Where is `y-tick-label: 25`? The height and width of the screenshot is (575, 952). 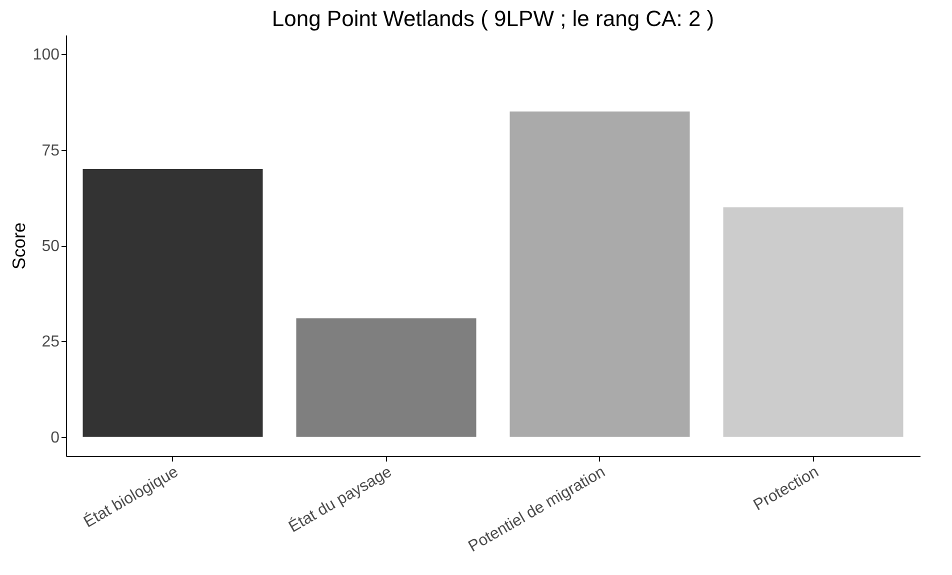 y-tick-label: 25 is located at coordinates (51, 342).